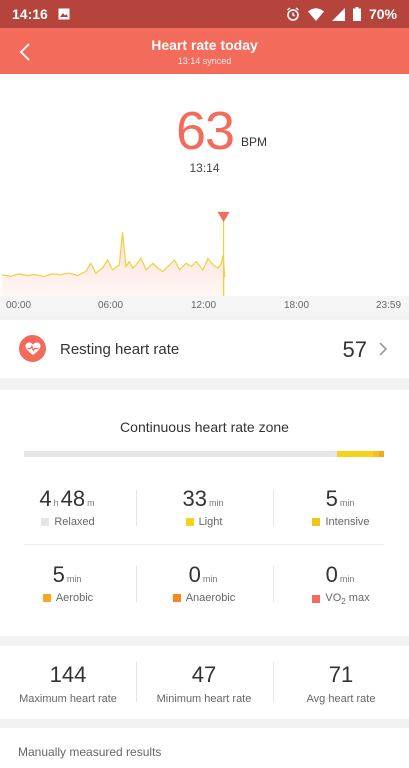 The width and height of the screenshot is (409, 768). What do you see at coordinates (315, 14) in the screenshot?
I see `wifi-icon` at bounding box center [315, 14].